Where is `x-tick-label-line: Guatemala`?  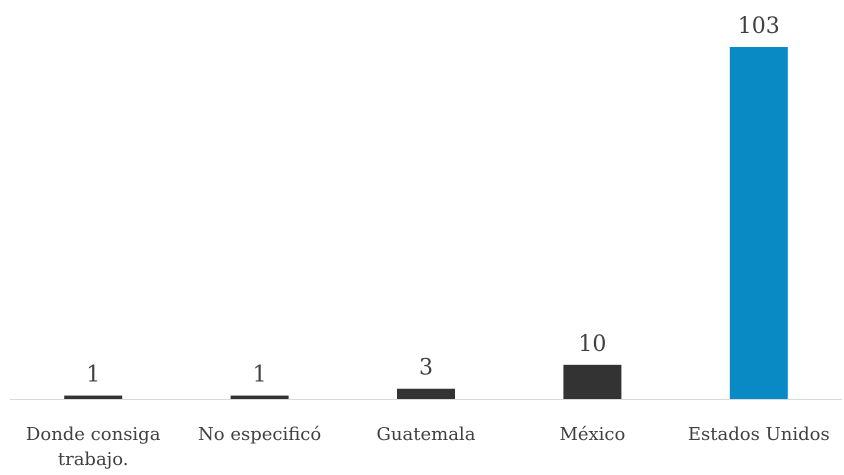 x-tick-label-line: Guatemala is located at coordinates (426, 434).